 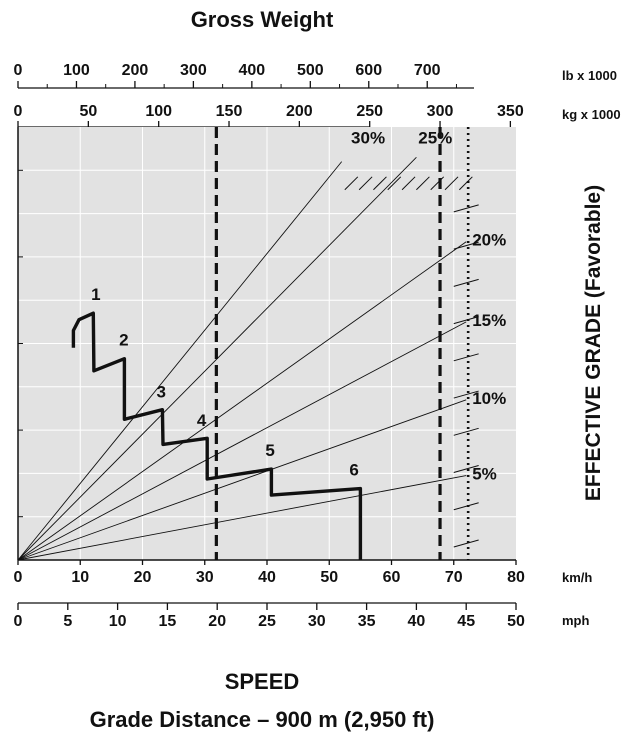 What do you see at coordinates (18, 70) in the screenshot?
I see `lb-tick-label-0: 0` at bounding box center [18, 70].